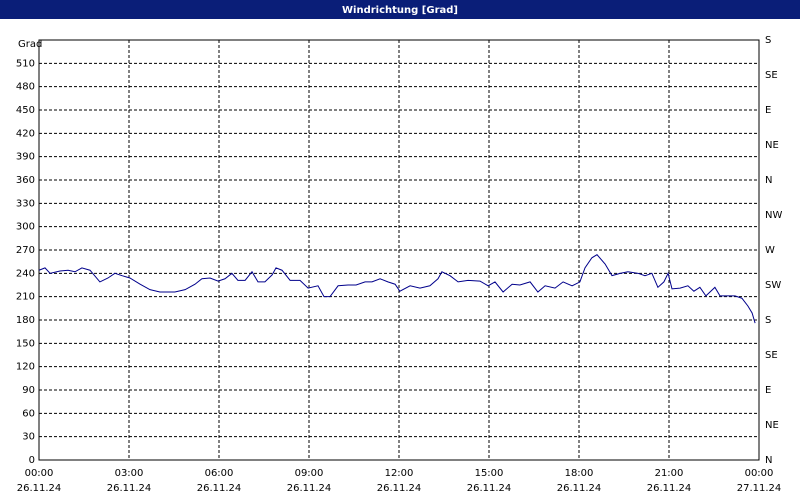  I want to click on y-tick-label: 450, so click(25, 110).